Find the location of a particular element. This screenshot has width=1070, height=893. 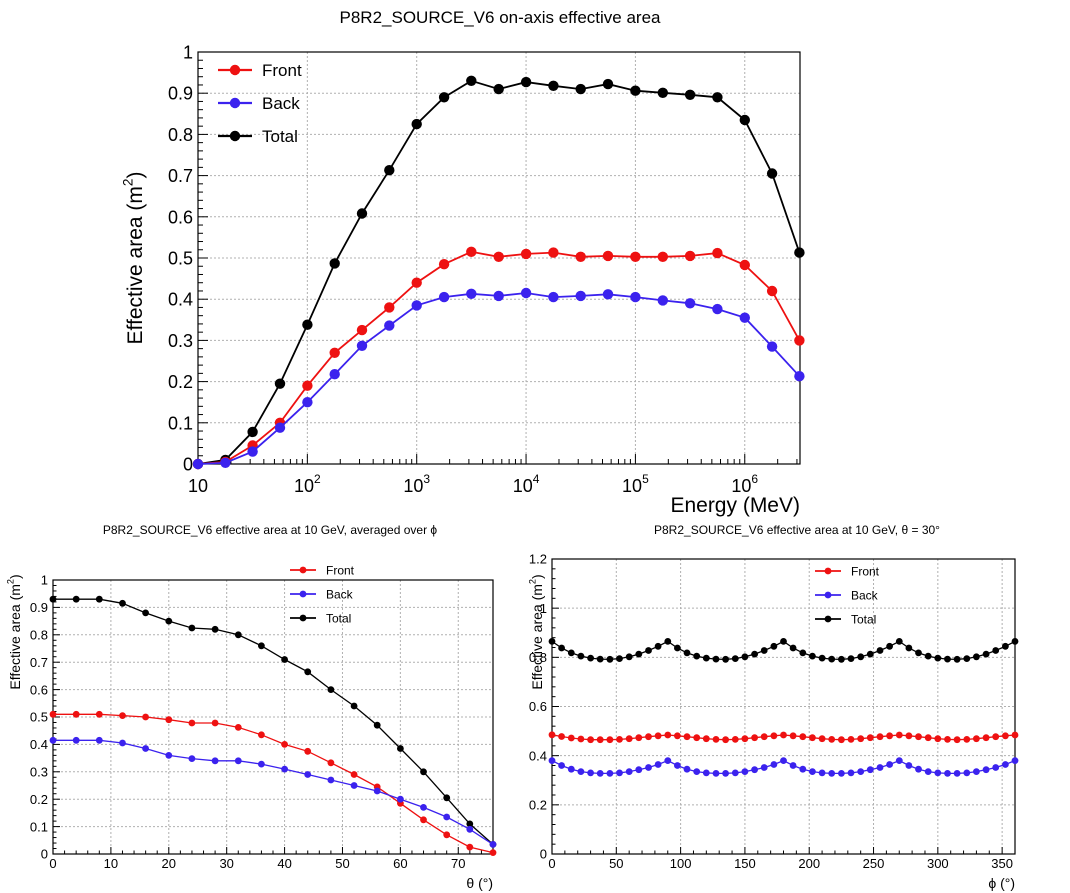

x-tick-label: 150 is located at coordinates (745, 863).